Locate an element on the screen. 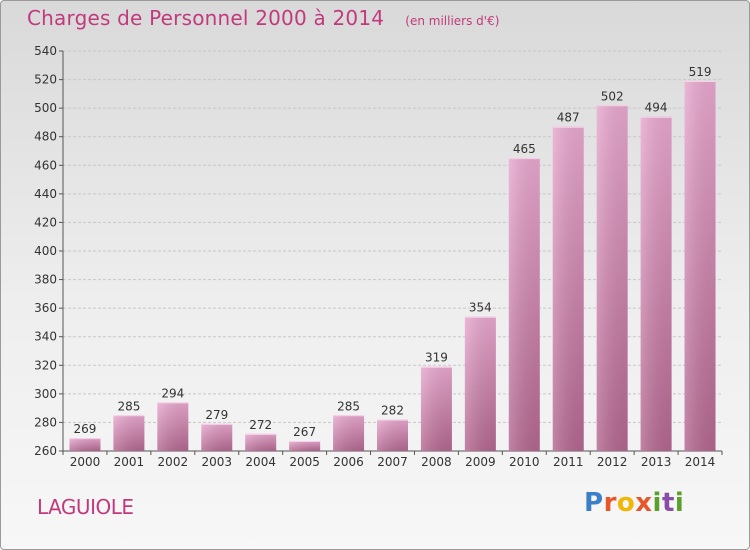 The height and width of the screenshot is (550, 750). x-tick-label: 2005 is located at coordinates (304, 462).